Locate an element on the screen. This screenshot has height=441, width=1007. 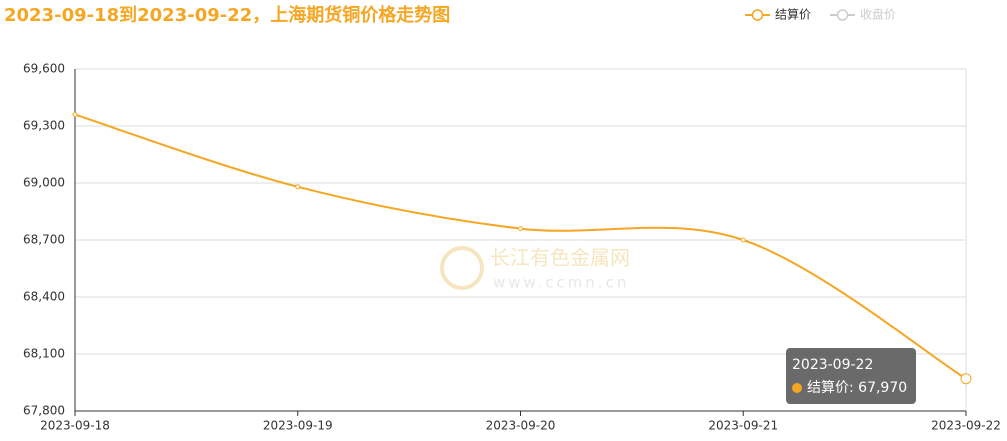
watermark: 长江有色金属网 www.ccmn.cn is located at coordinates (535, 269).